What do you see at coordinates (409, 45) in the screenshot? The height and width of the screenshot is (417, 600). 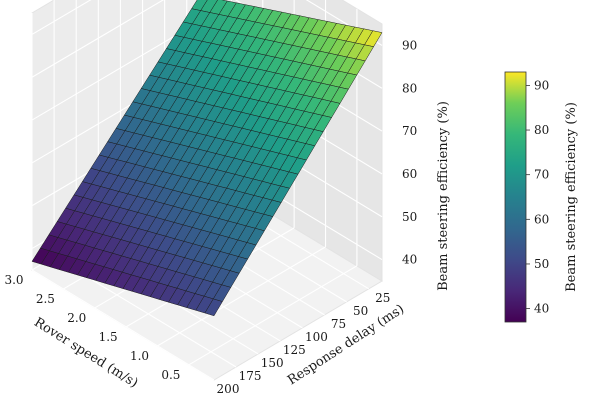 I see `z-tick-label: 90` at bounding box center [409, 45].